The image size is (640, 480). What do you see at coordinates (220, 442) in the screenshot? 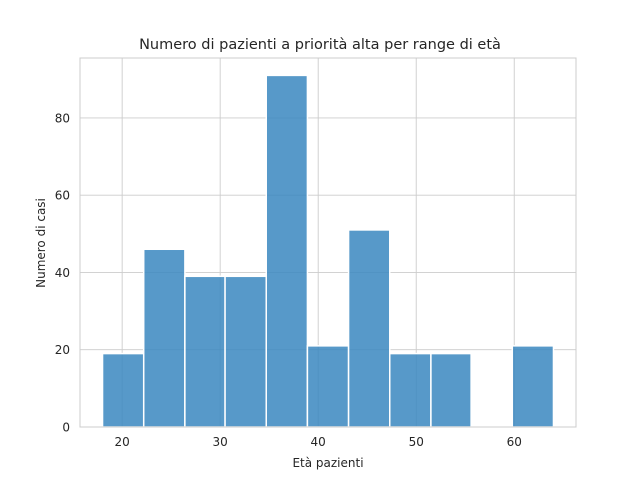
I see `x-tick-label: 30` at bounding box center [220, 442].